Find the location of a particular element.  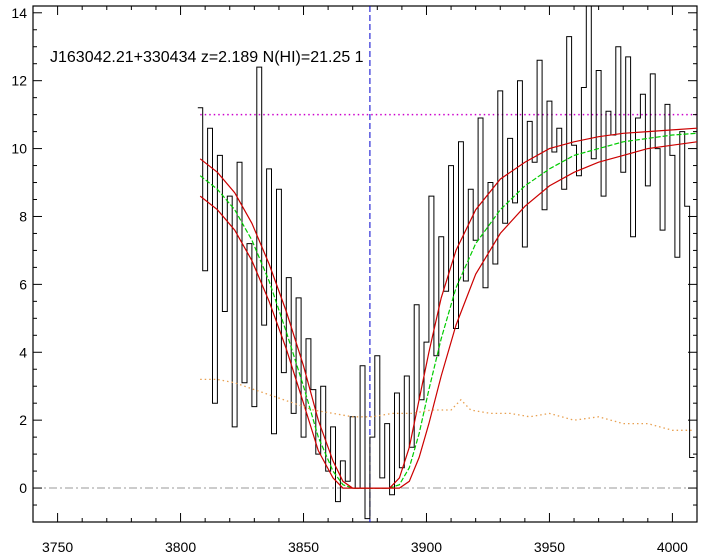

x-tick-label: 3750 is located at coordinates (57, 547).